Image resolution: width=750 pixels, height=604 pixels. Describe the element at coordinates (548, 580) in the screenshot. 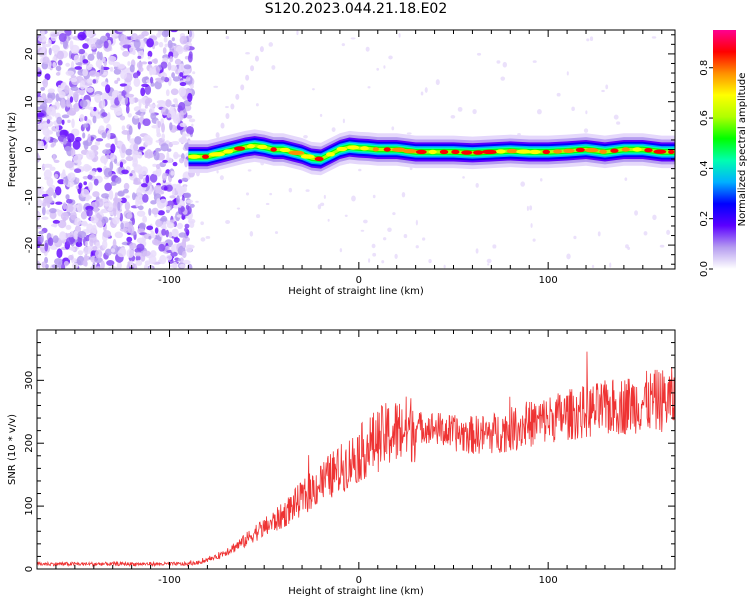

I see `snr-xtick-label: 100` at that location.